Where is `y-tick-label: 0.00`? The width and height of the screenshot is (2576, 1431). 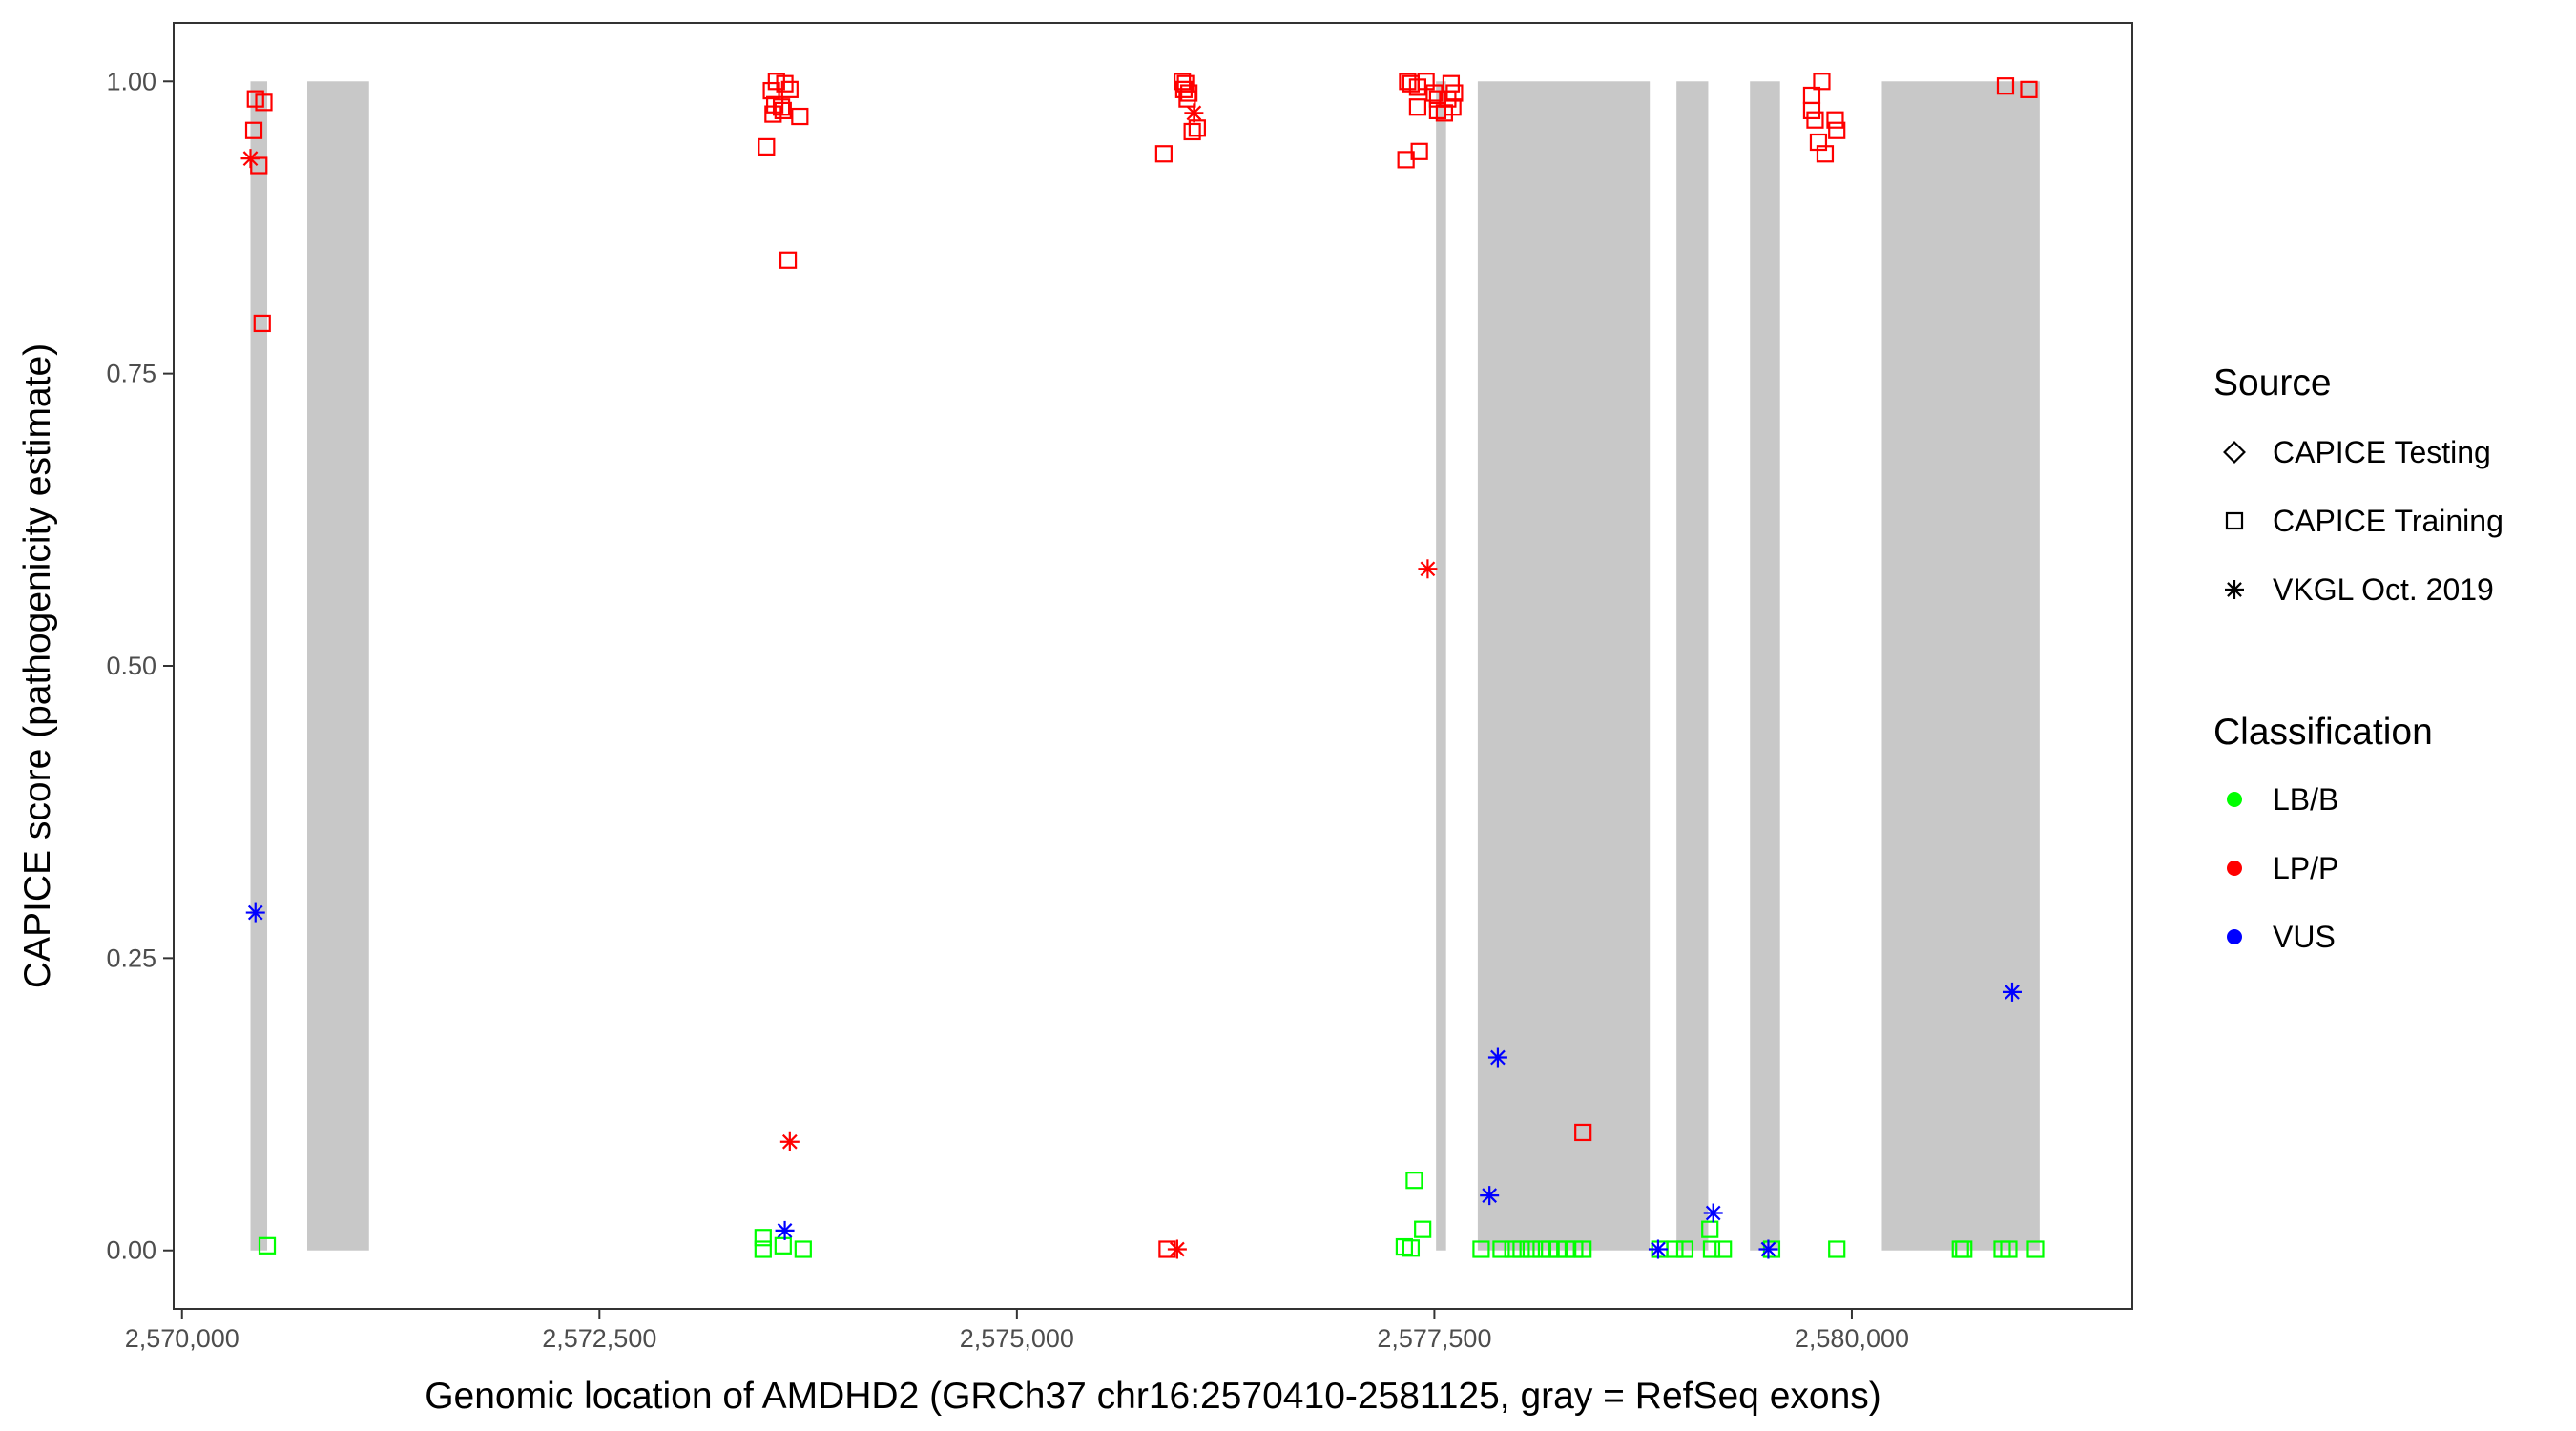 y-tick-label: 0.00 is located at coordinates (131, 1250).